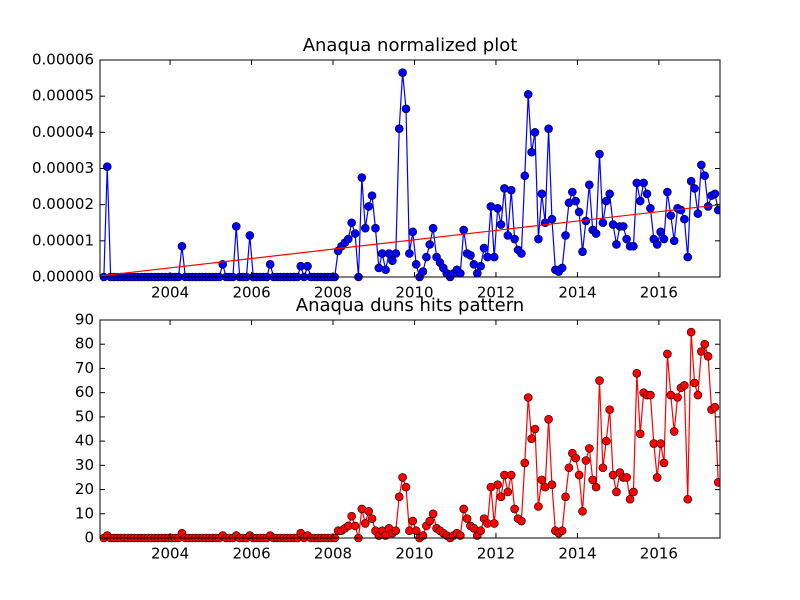 This screenshot has width=800, height=600. I want to click on y-tick-label: 0.00001, so click(63, 240).